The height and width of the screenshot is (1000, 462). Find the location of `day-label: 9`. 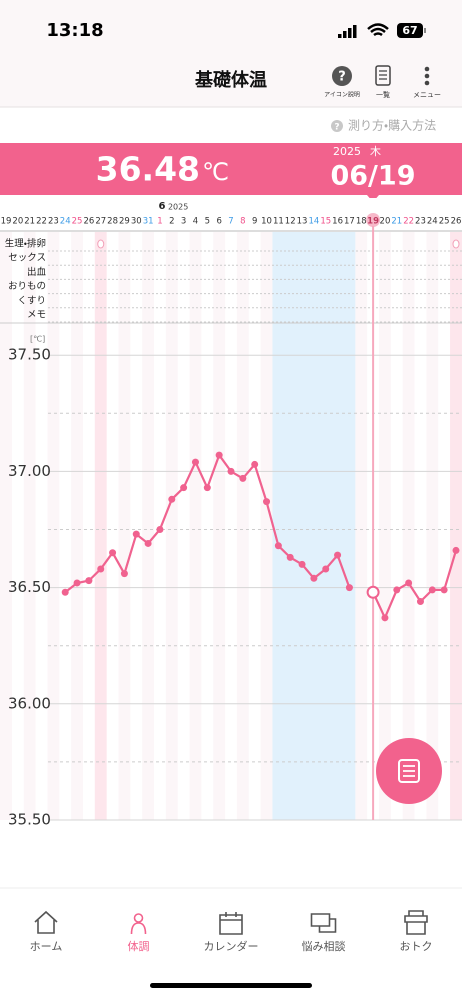

day-label: 9 is located at coordinates (254, 222).